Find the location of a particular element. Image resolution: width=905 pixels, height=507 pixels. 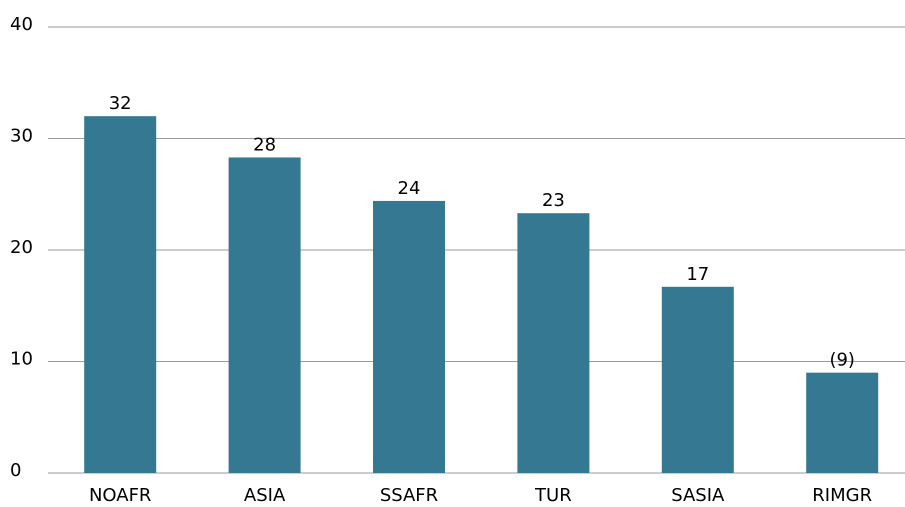

y-tick-label: 30 is located at coordinates (21, 136).